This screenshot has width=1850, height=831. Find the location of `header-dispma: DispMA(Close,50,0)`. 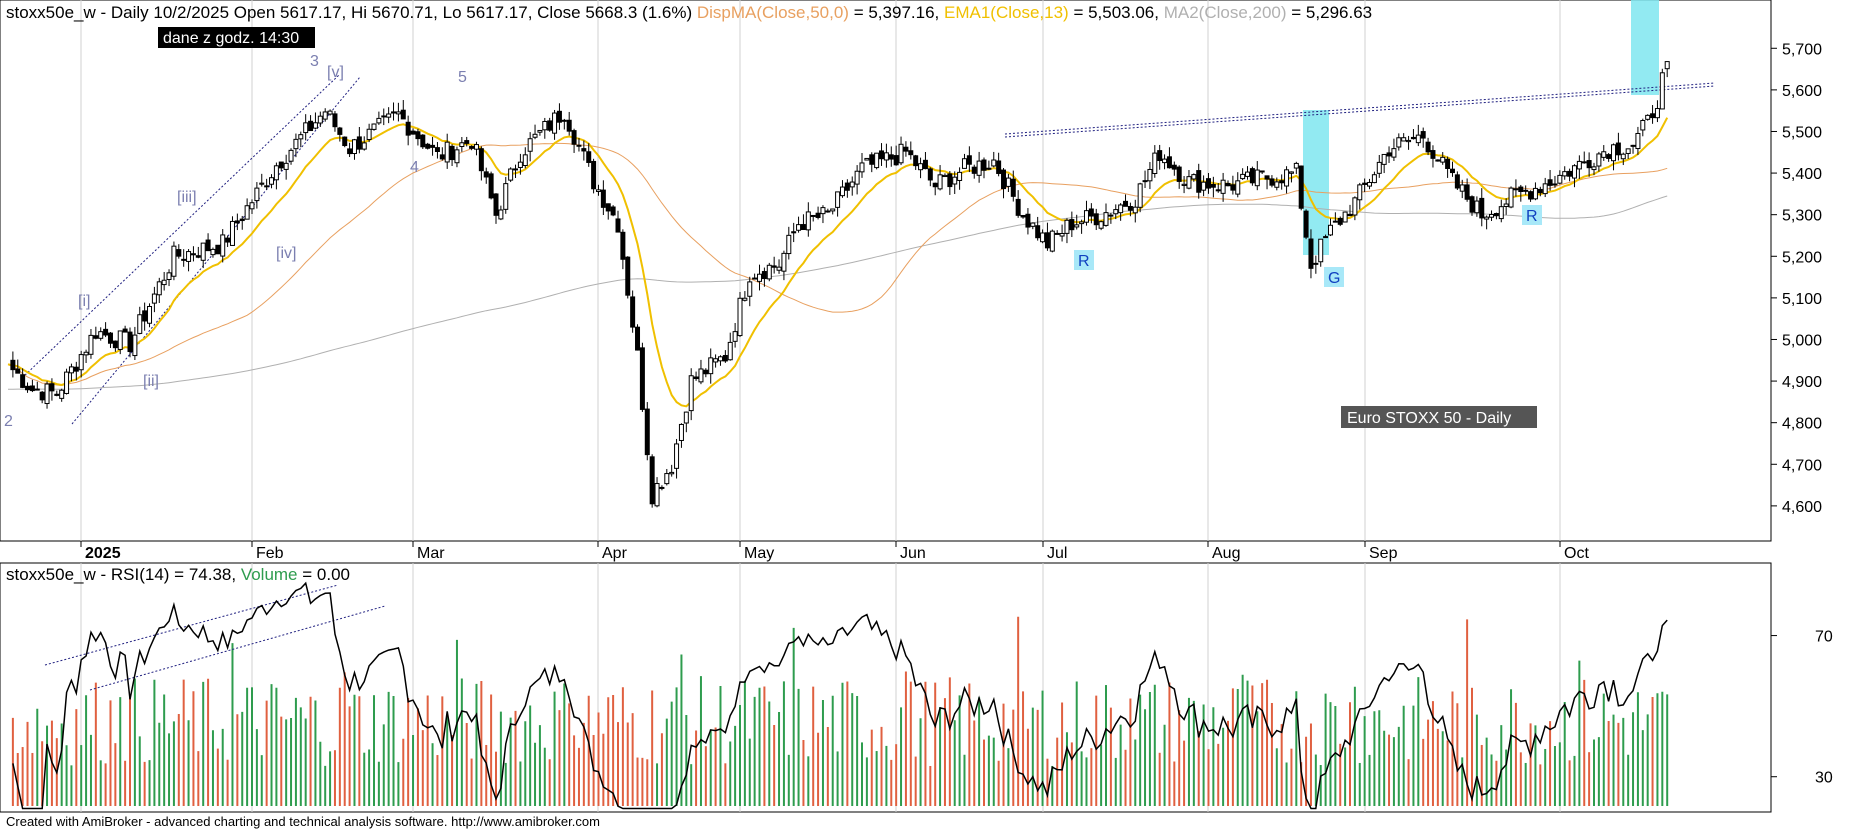

header-dispma: DispMA(Close,50,0) is located at coordinates (773, 12).